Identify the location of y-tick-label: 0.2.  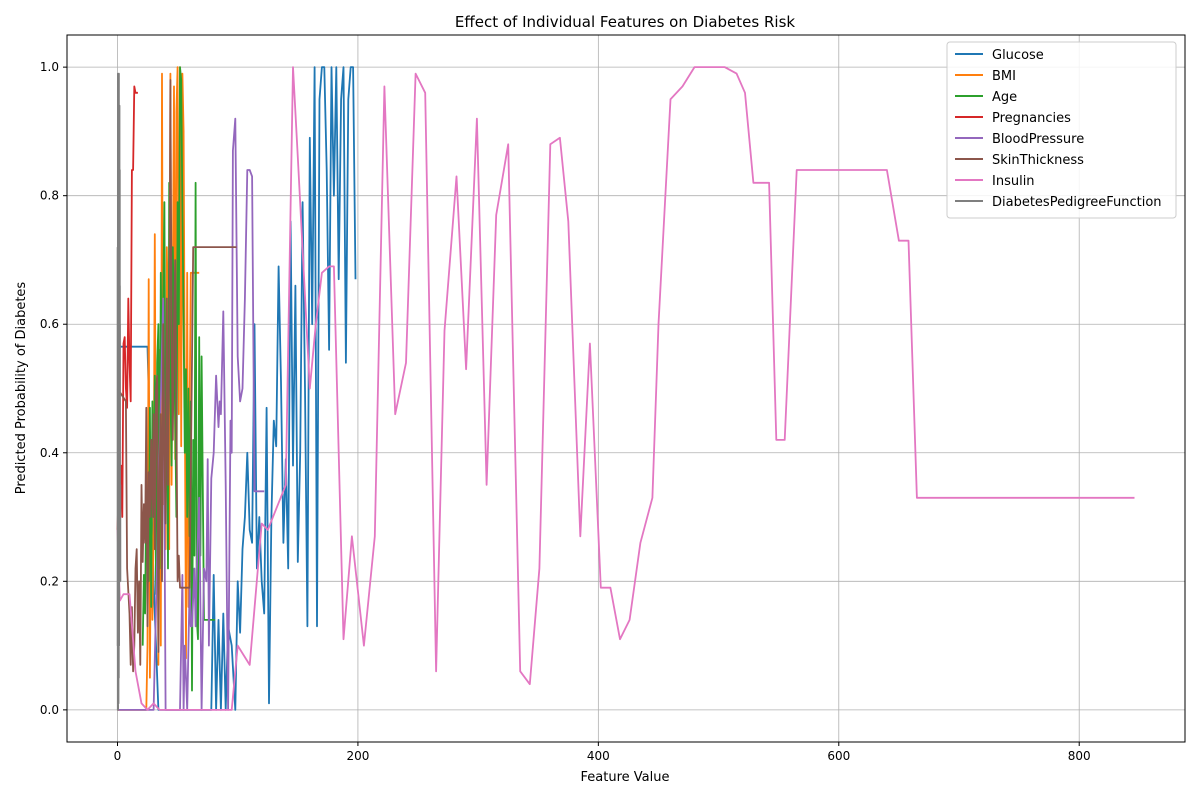
(49, 581).